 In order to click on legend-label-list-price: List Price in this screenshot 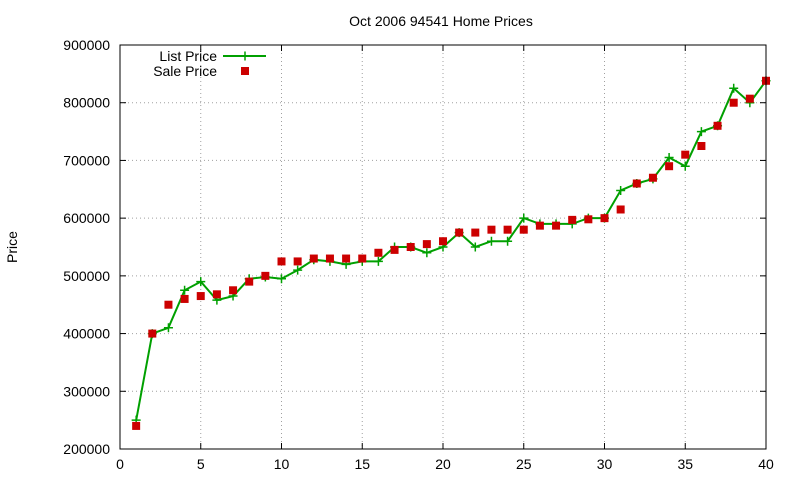, I will do `click(188, 56)`.